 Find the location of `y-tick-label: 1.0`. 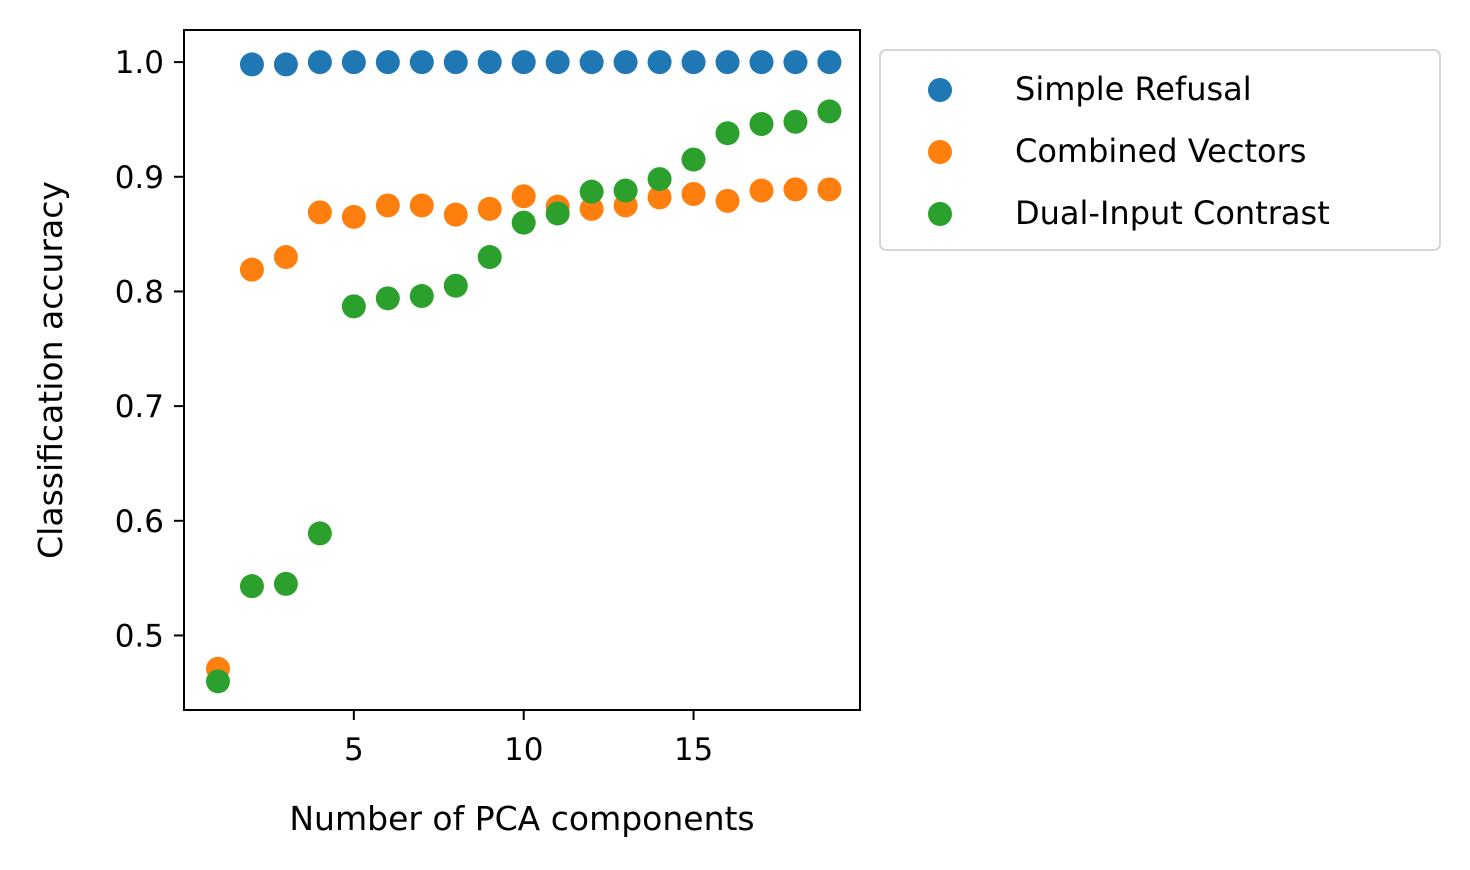

y-tick-label: 1.0 is located at coordinates (139, 63).